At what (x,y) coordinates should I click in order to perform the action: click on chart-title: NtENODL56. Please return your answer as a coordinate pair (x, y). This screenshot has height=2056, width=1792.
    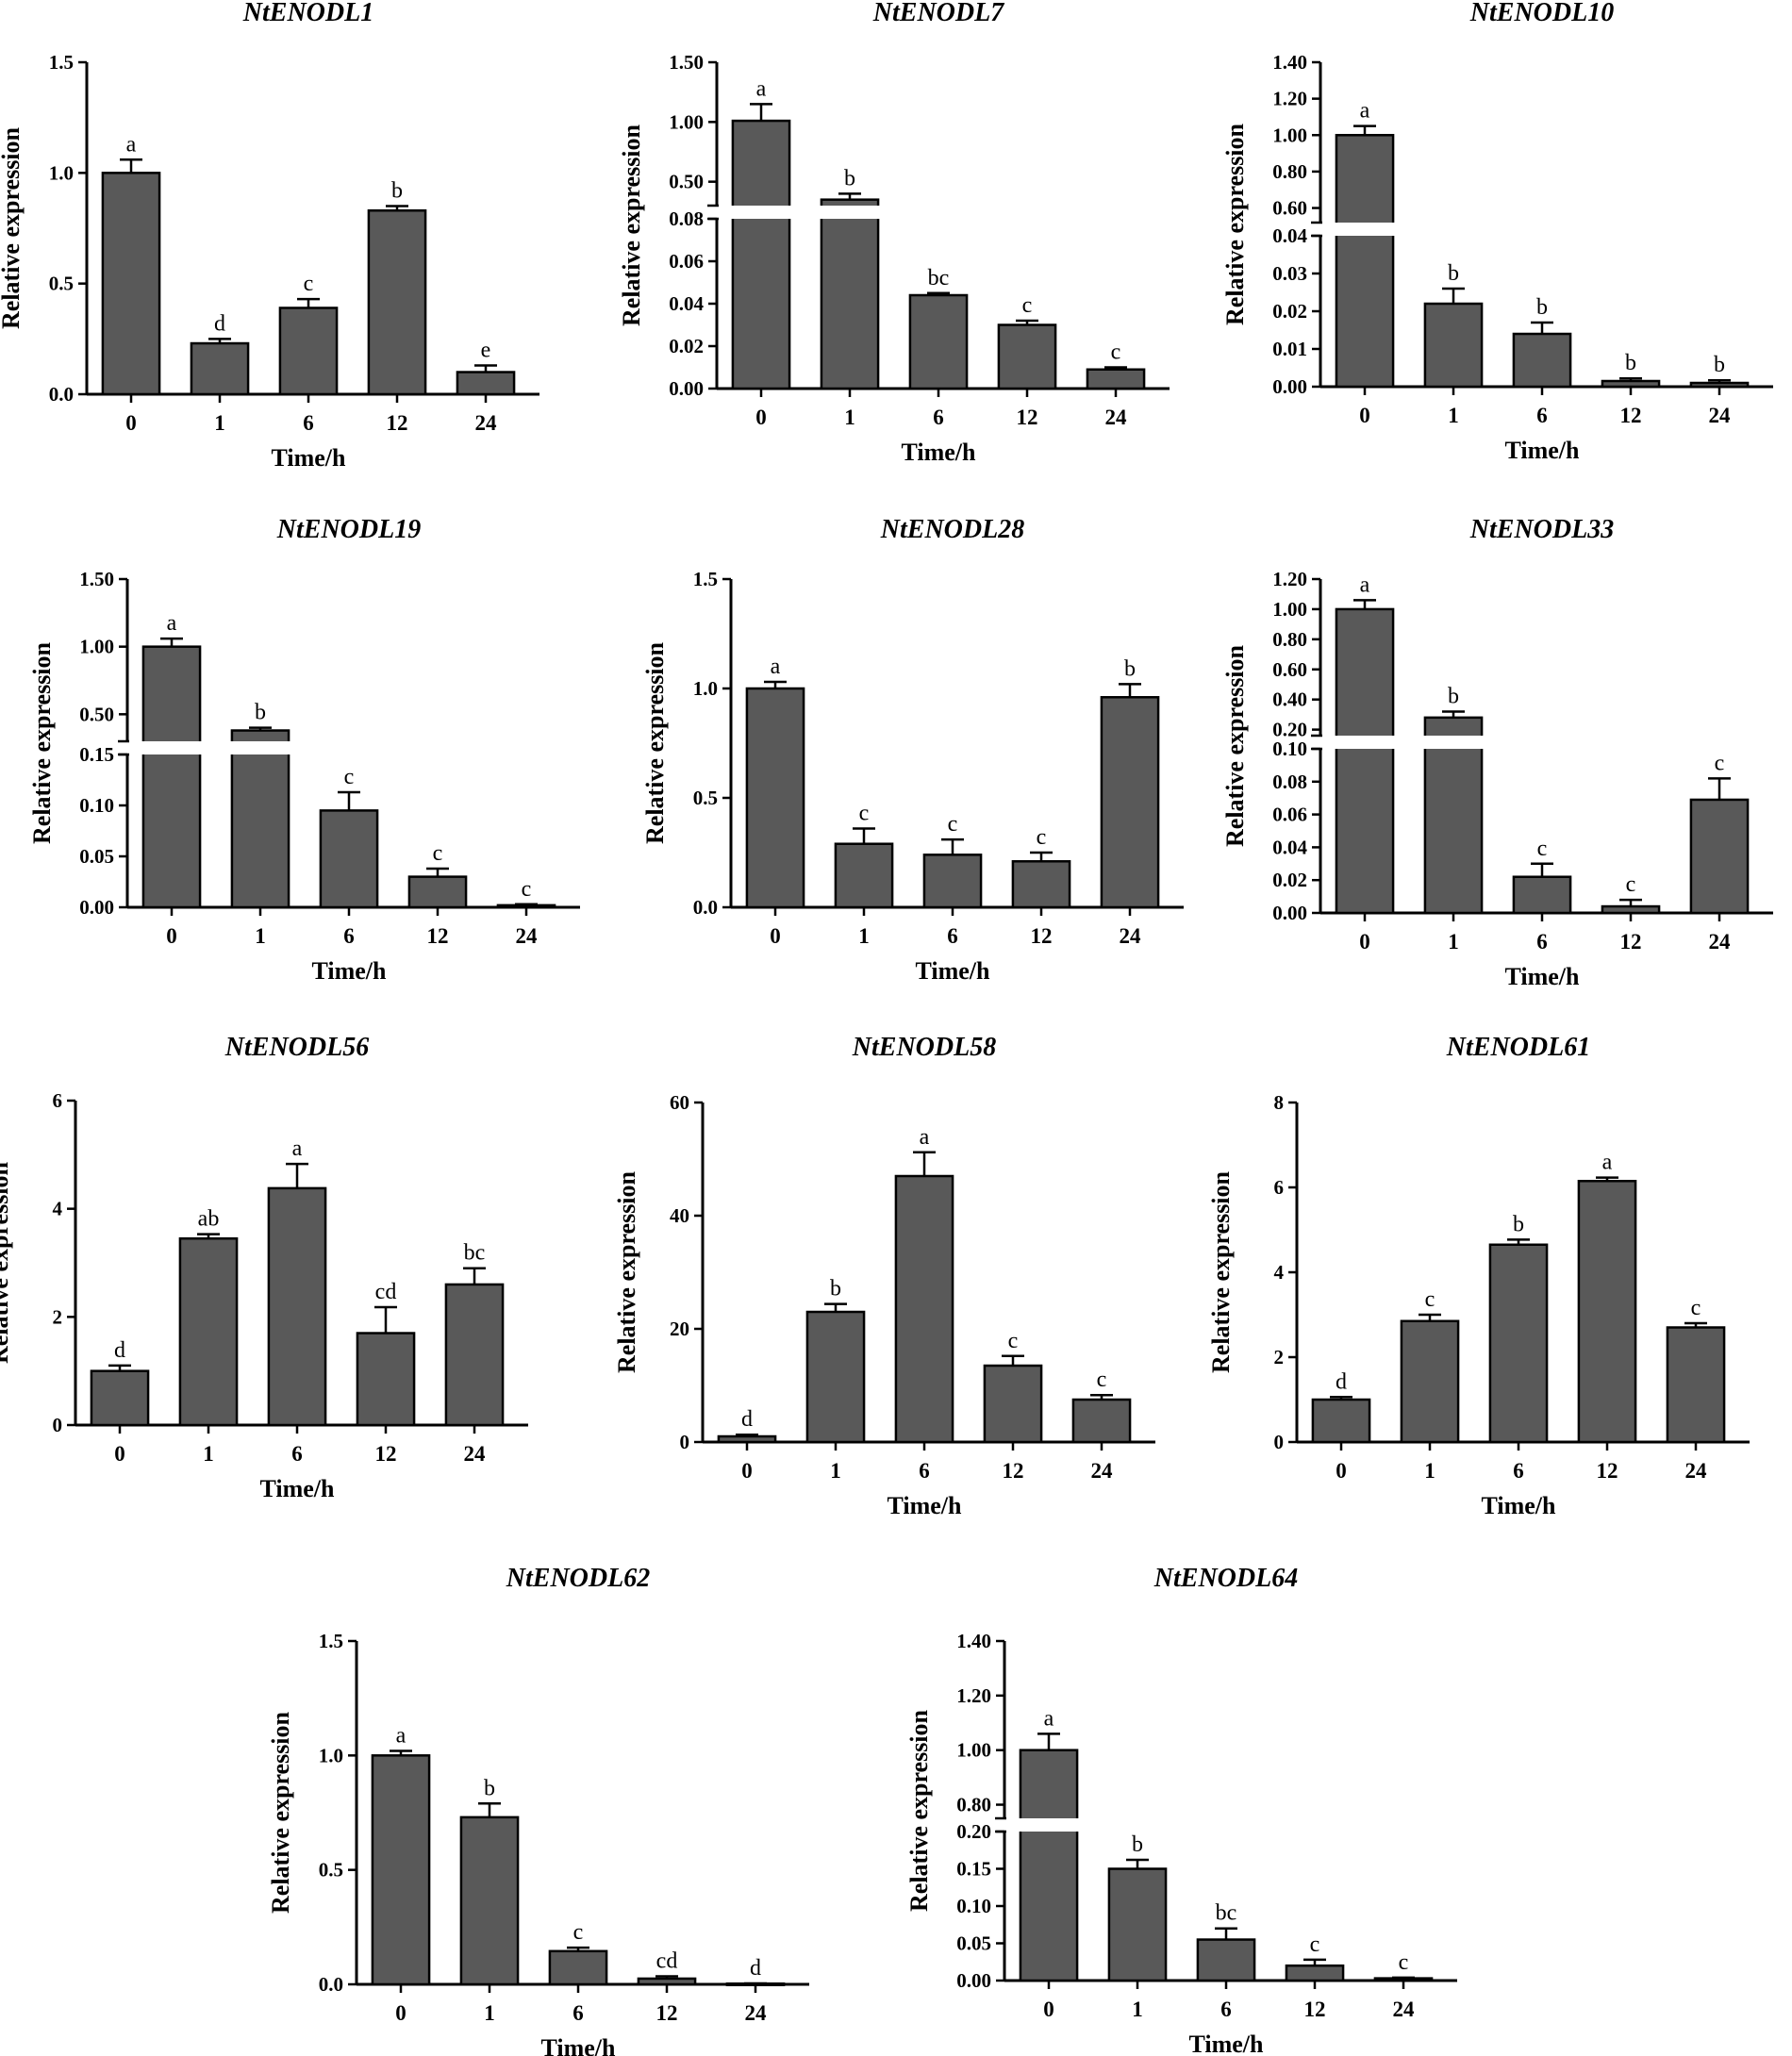
    Looking at the image, I should click on (296, 1047).